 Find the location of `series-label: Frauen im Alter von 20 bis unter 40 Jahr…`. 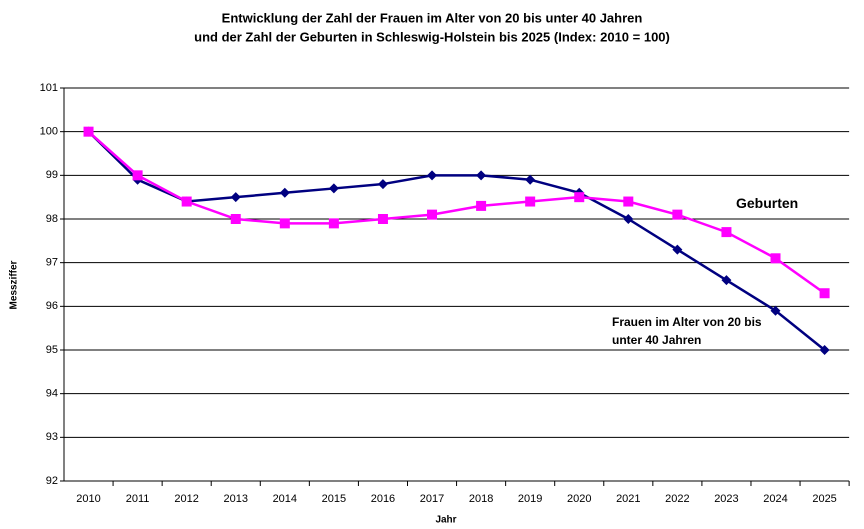

series-label: Frauen im Alter von 20 bis unter 40 Jahr… is located at coordinates (687, 331).